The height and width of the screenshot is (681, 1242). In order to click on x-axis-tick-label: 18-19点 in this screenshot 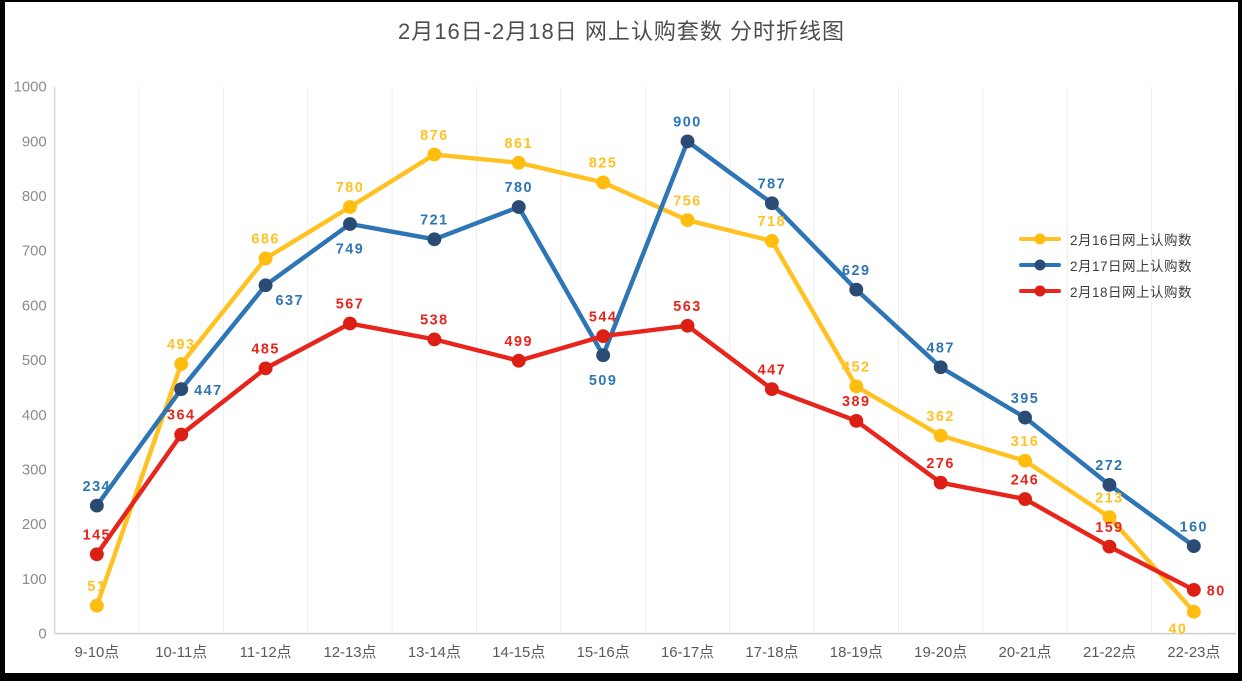, I will do `click(856, 652)`.